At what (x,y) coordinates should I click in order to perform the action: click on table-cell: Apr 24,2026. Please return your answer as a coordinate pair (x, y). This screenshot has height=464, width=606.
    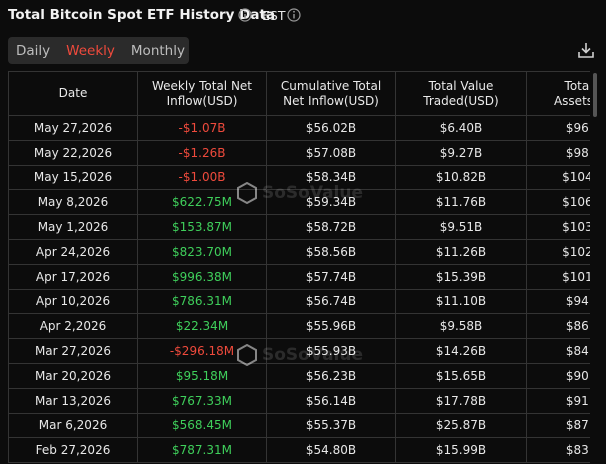
    Looking at the image, I should click on (73, 251).